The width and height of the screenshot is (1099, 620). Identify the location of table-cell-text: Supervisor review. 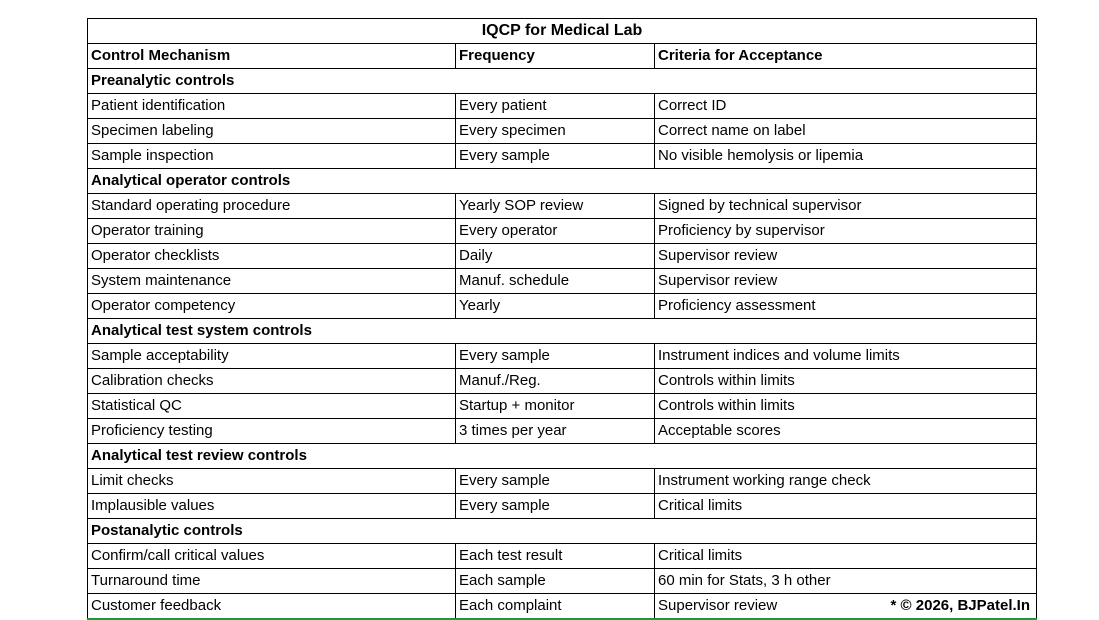
(718, 605).